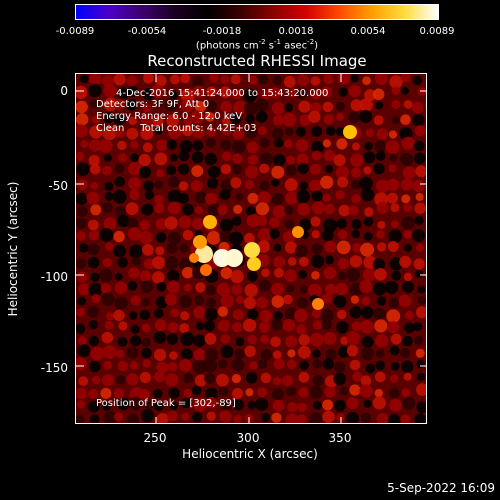  What do you see at coordinates (340, 438) in the screenshot?
I see `x-tick-label: 350` at bounding box center [340, 438].